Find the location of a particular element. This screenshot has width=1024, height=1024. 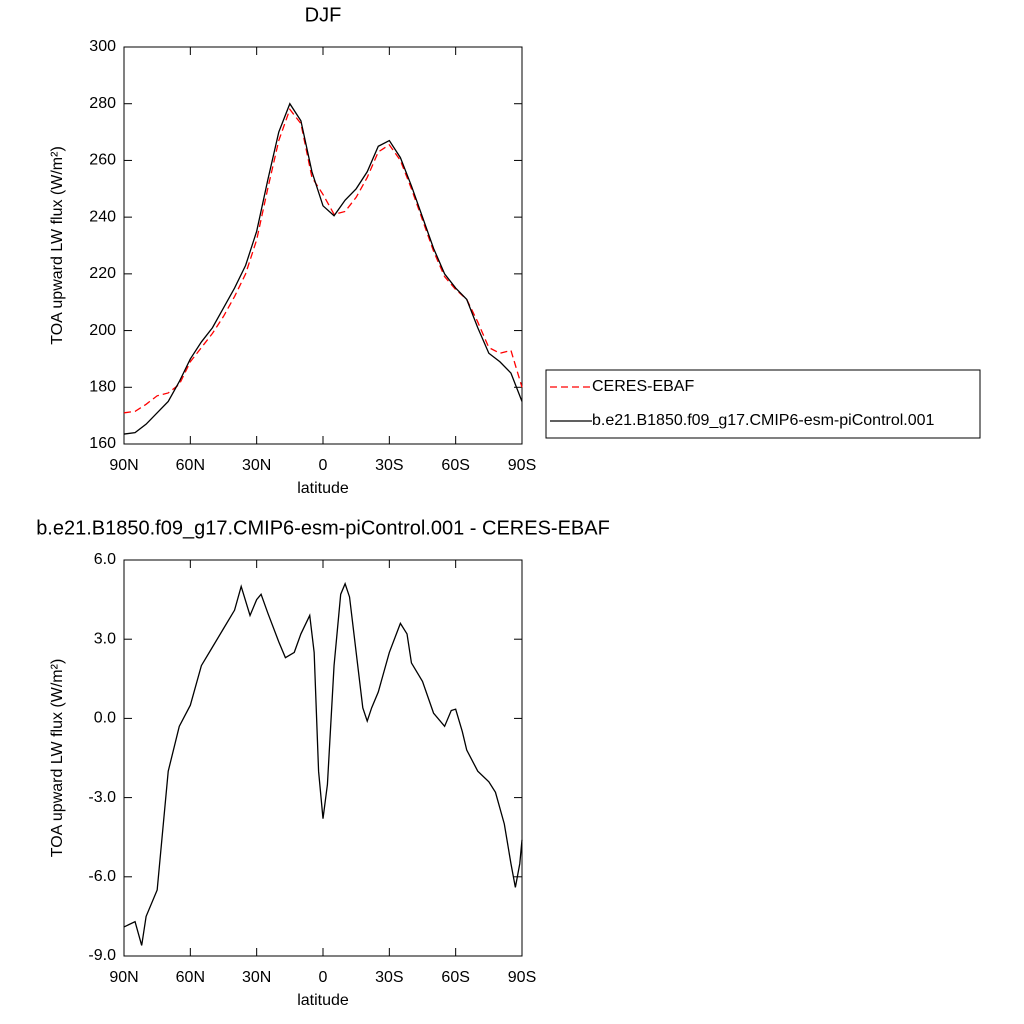

y-tick-label: 3.0 is located at coordinates (105, 638).